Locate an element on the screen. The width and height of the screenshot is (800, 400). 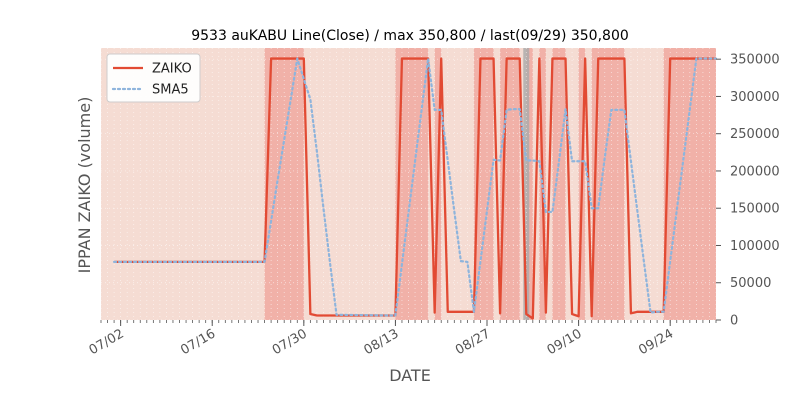
y-tick-label: 250000 is located at coordinates (755, 134).